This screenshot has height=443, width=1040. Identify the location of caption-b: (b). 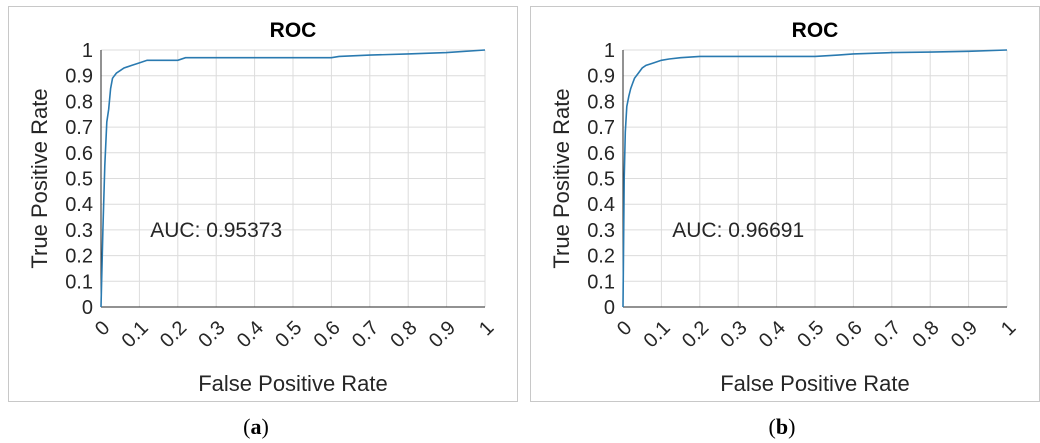
(782, 426).